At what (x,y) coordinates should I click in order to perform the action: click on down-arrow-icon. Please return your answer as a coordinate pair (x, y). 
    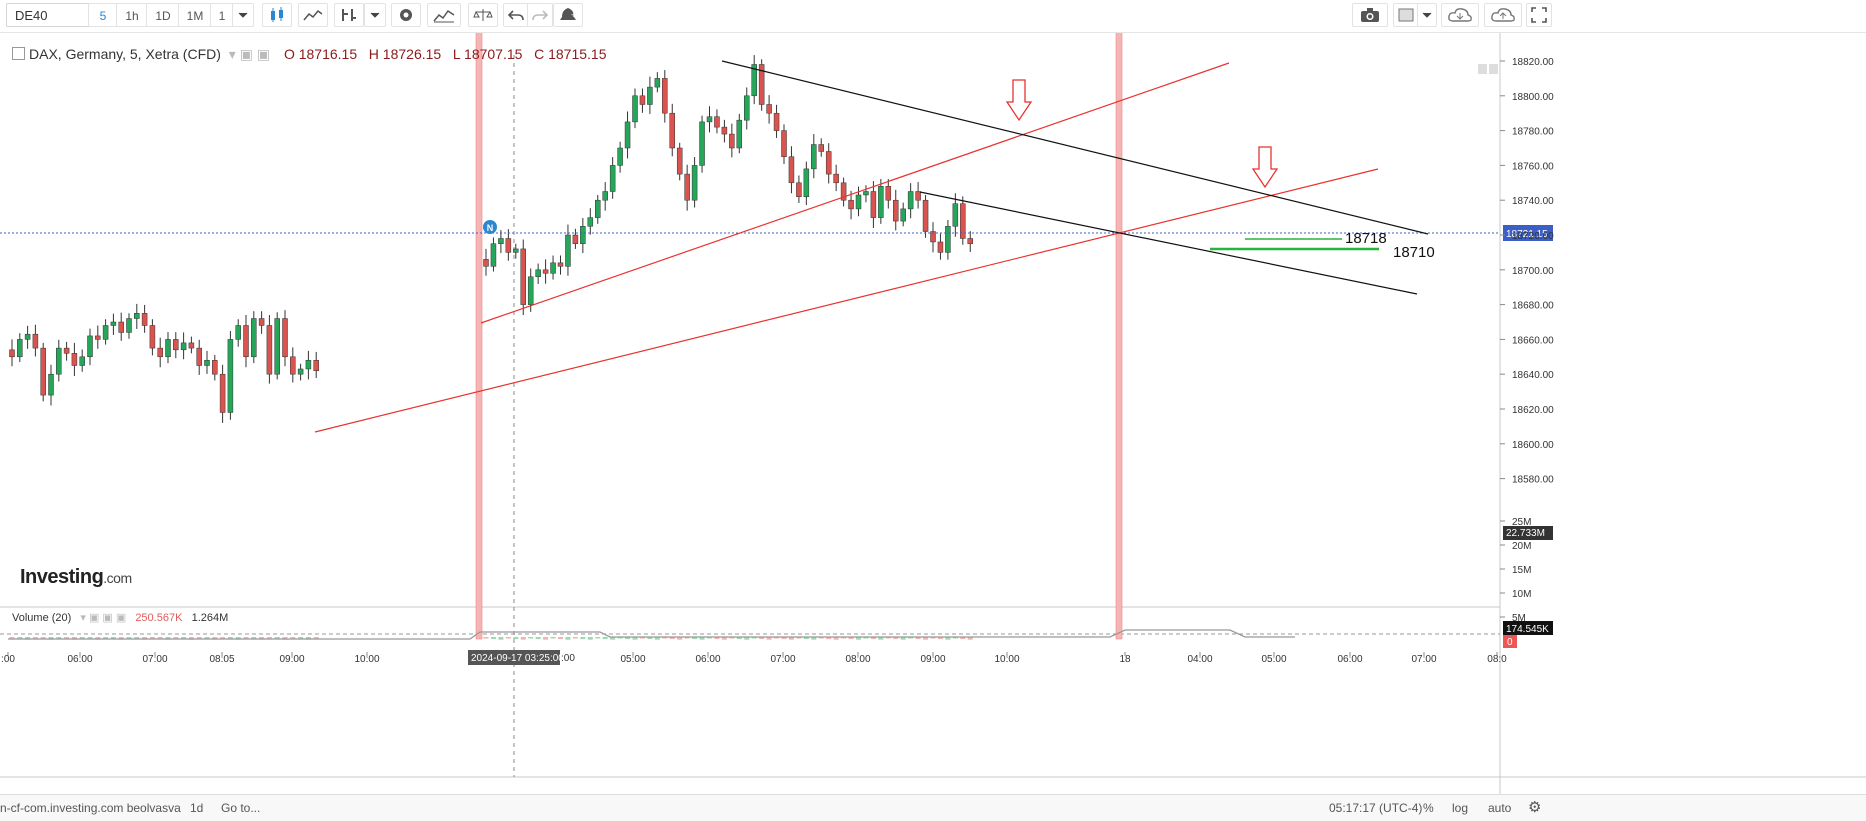
    Looking at the image, I should click on (1019, 100).